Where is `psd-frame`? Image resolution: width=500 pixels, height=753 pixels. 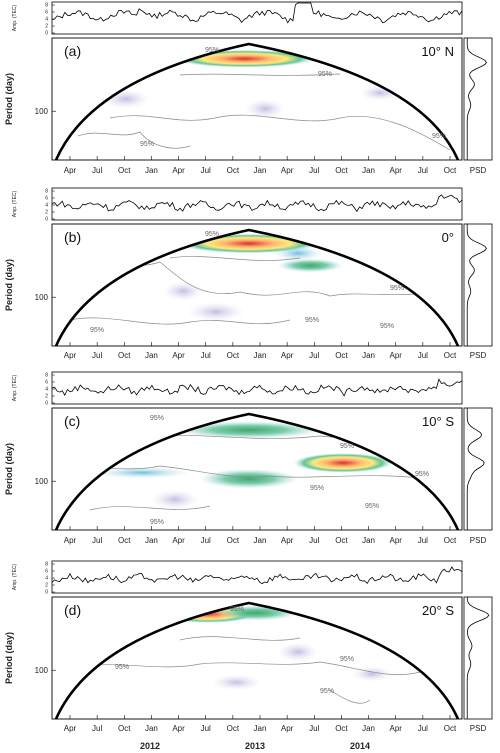
psd-frame is located at coordinates (478, 469).